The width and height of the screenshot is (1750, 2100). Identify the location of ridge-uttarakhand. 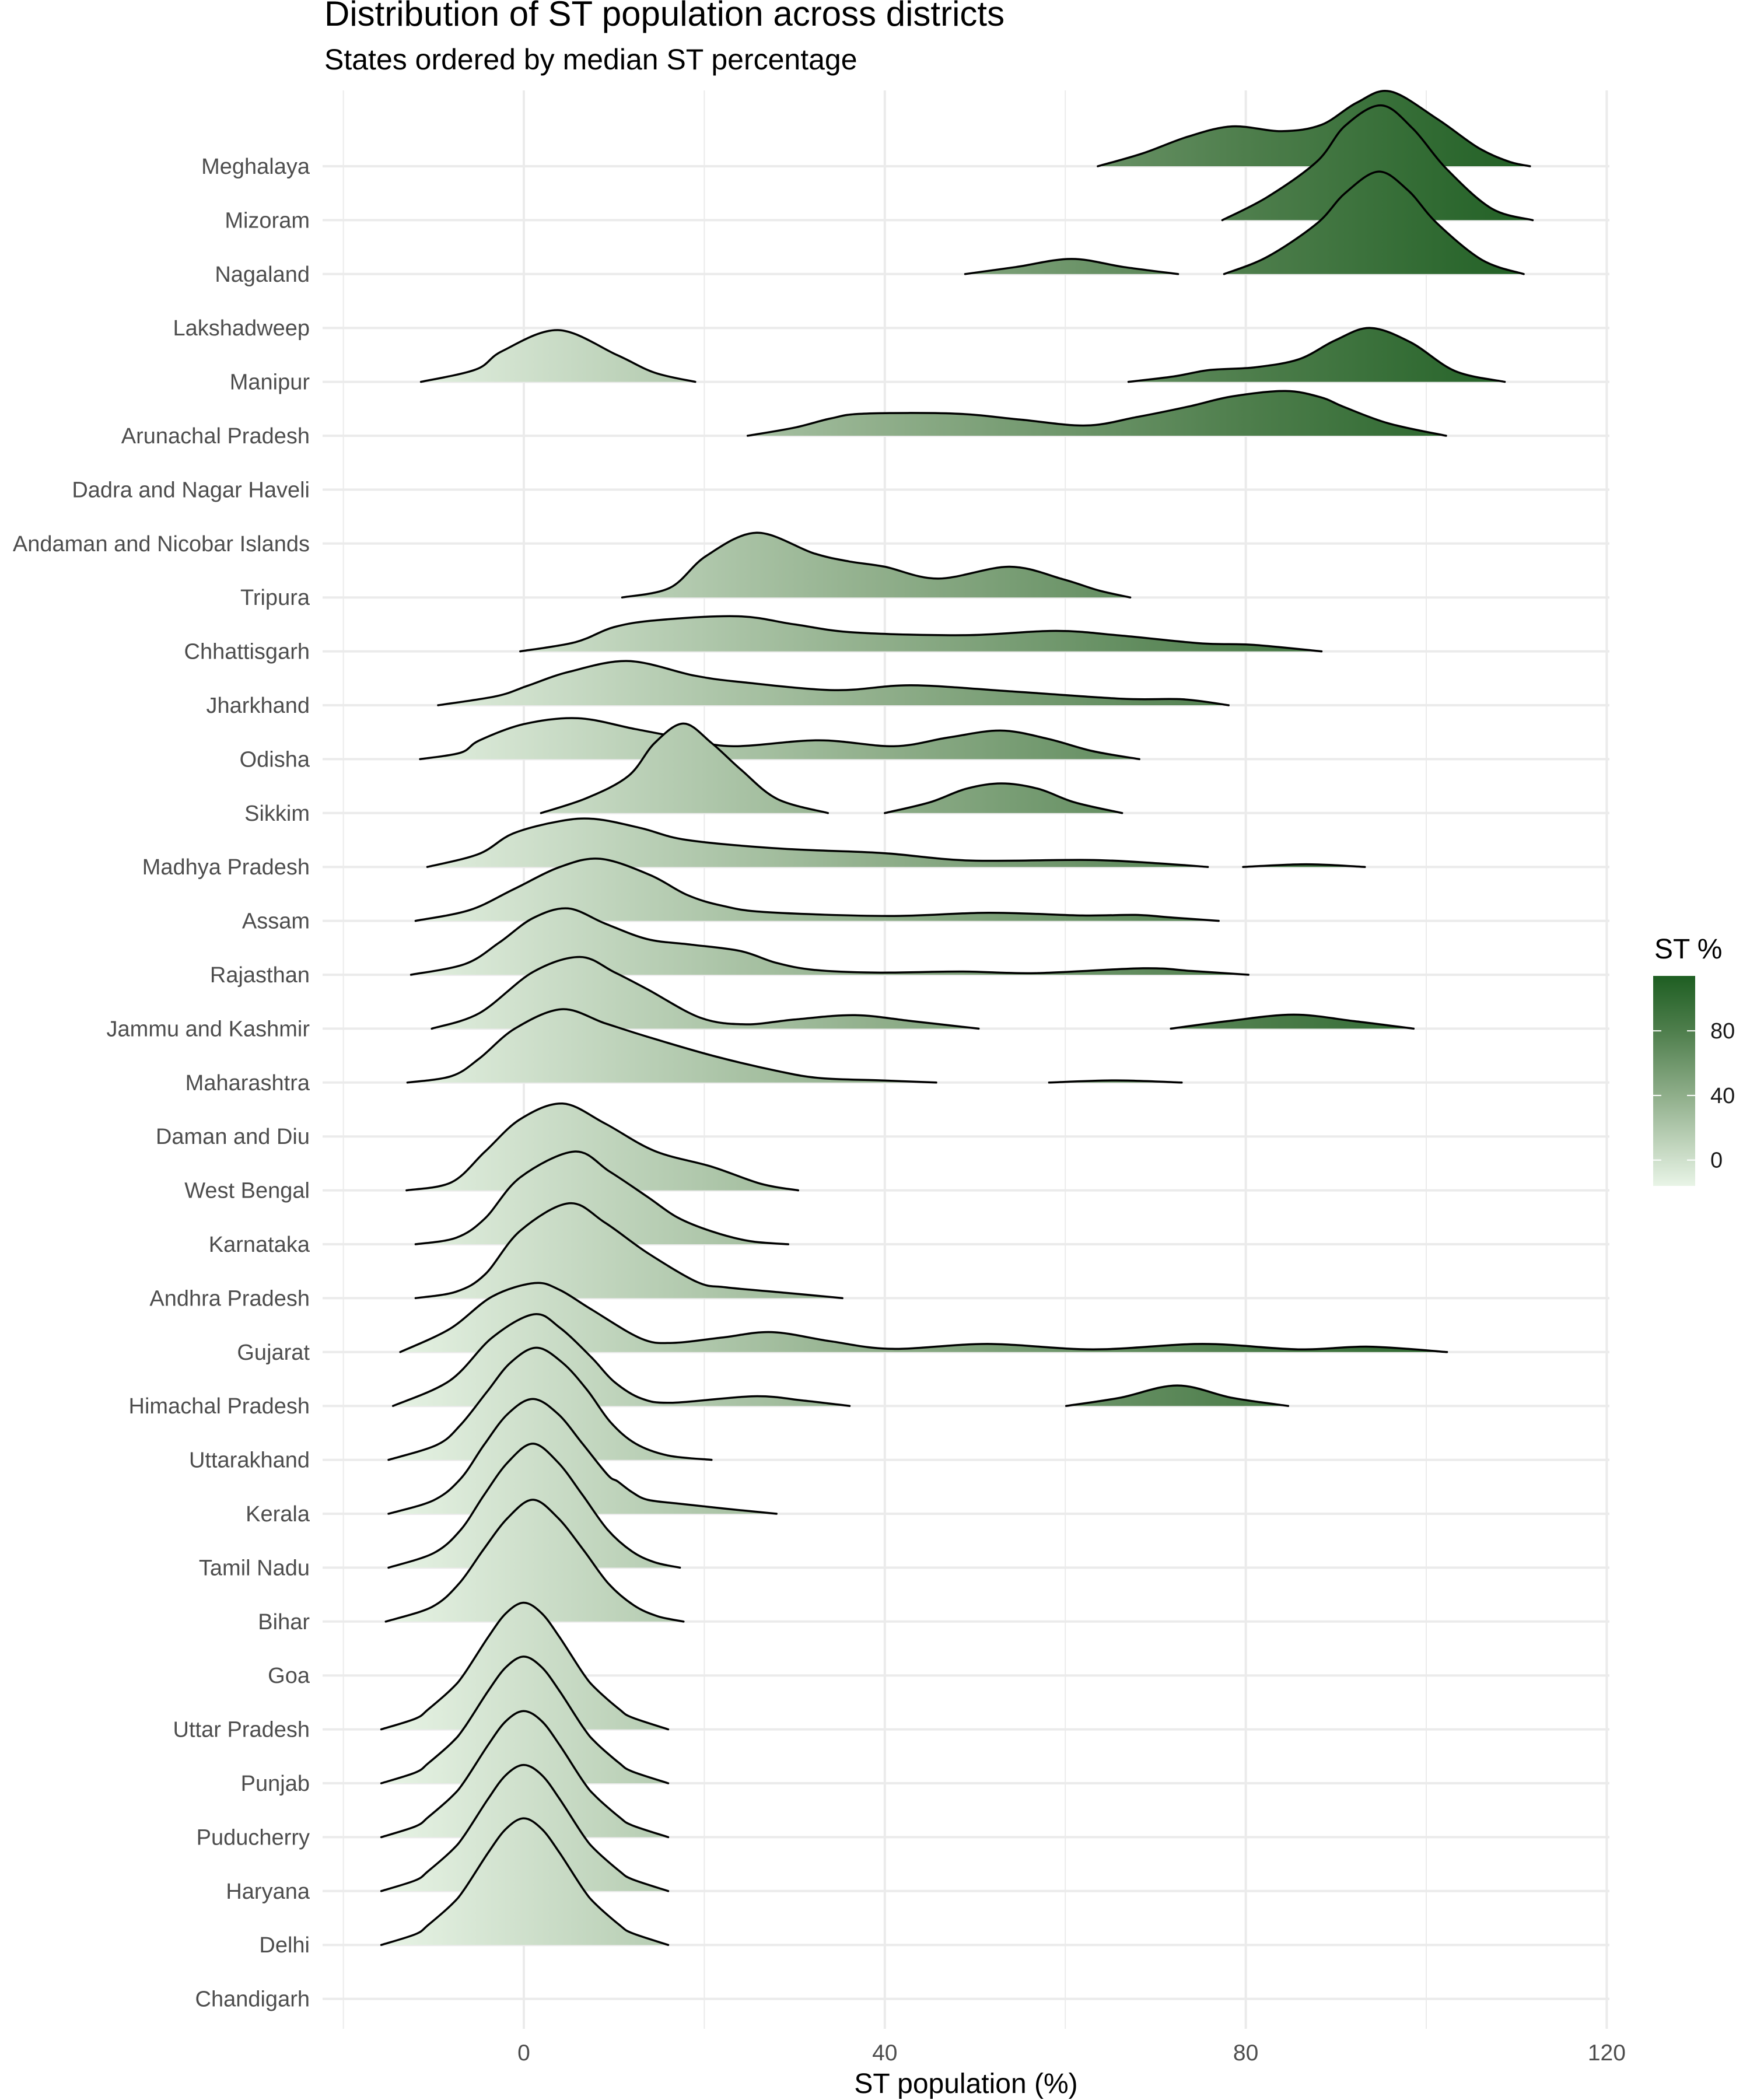
(550, 1403).